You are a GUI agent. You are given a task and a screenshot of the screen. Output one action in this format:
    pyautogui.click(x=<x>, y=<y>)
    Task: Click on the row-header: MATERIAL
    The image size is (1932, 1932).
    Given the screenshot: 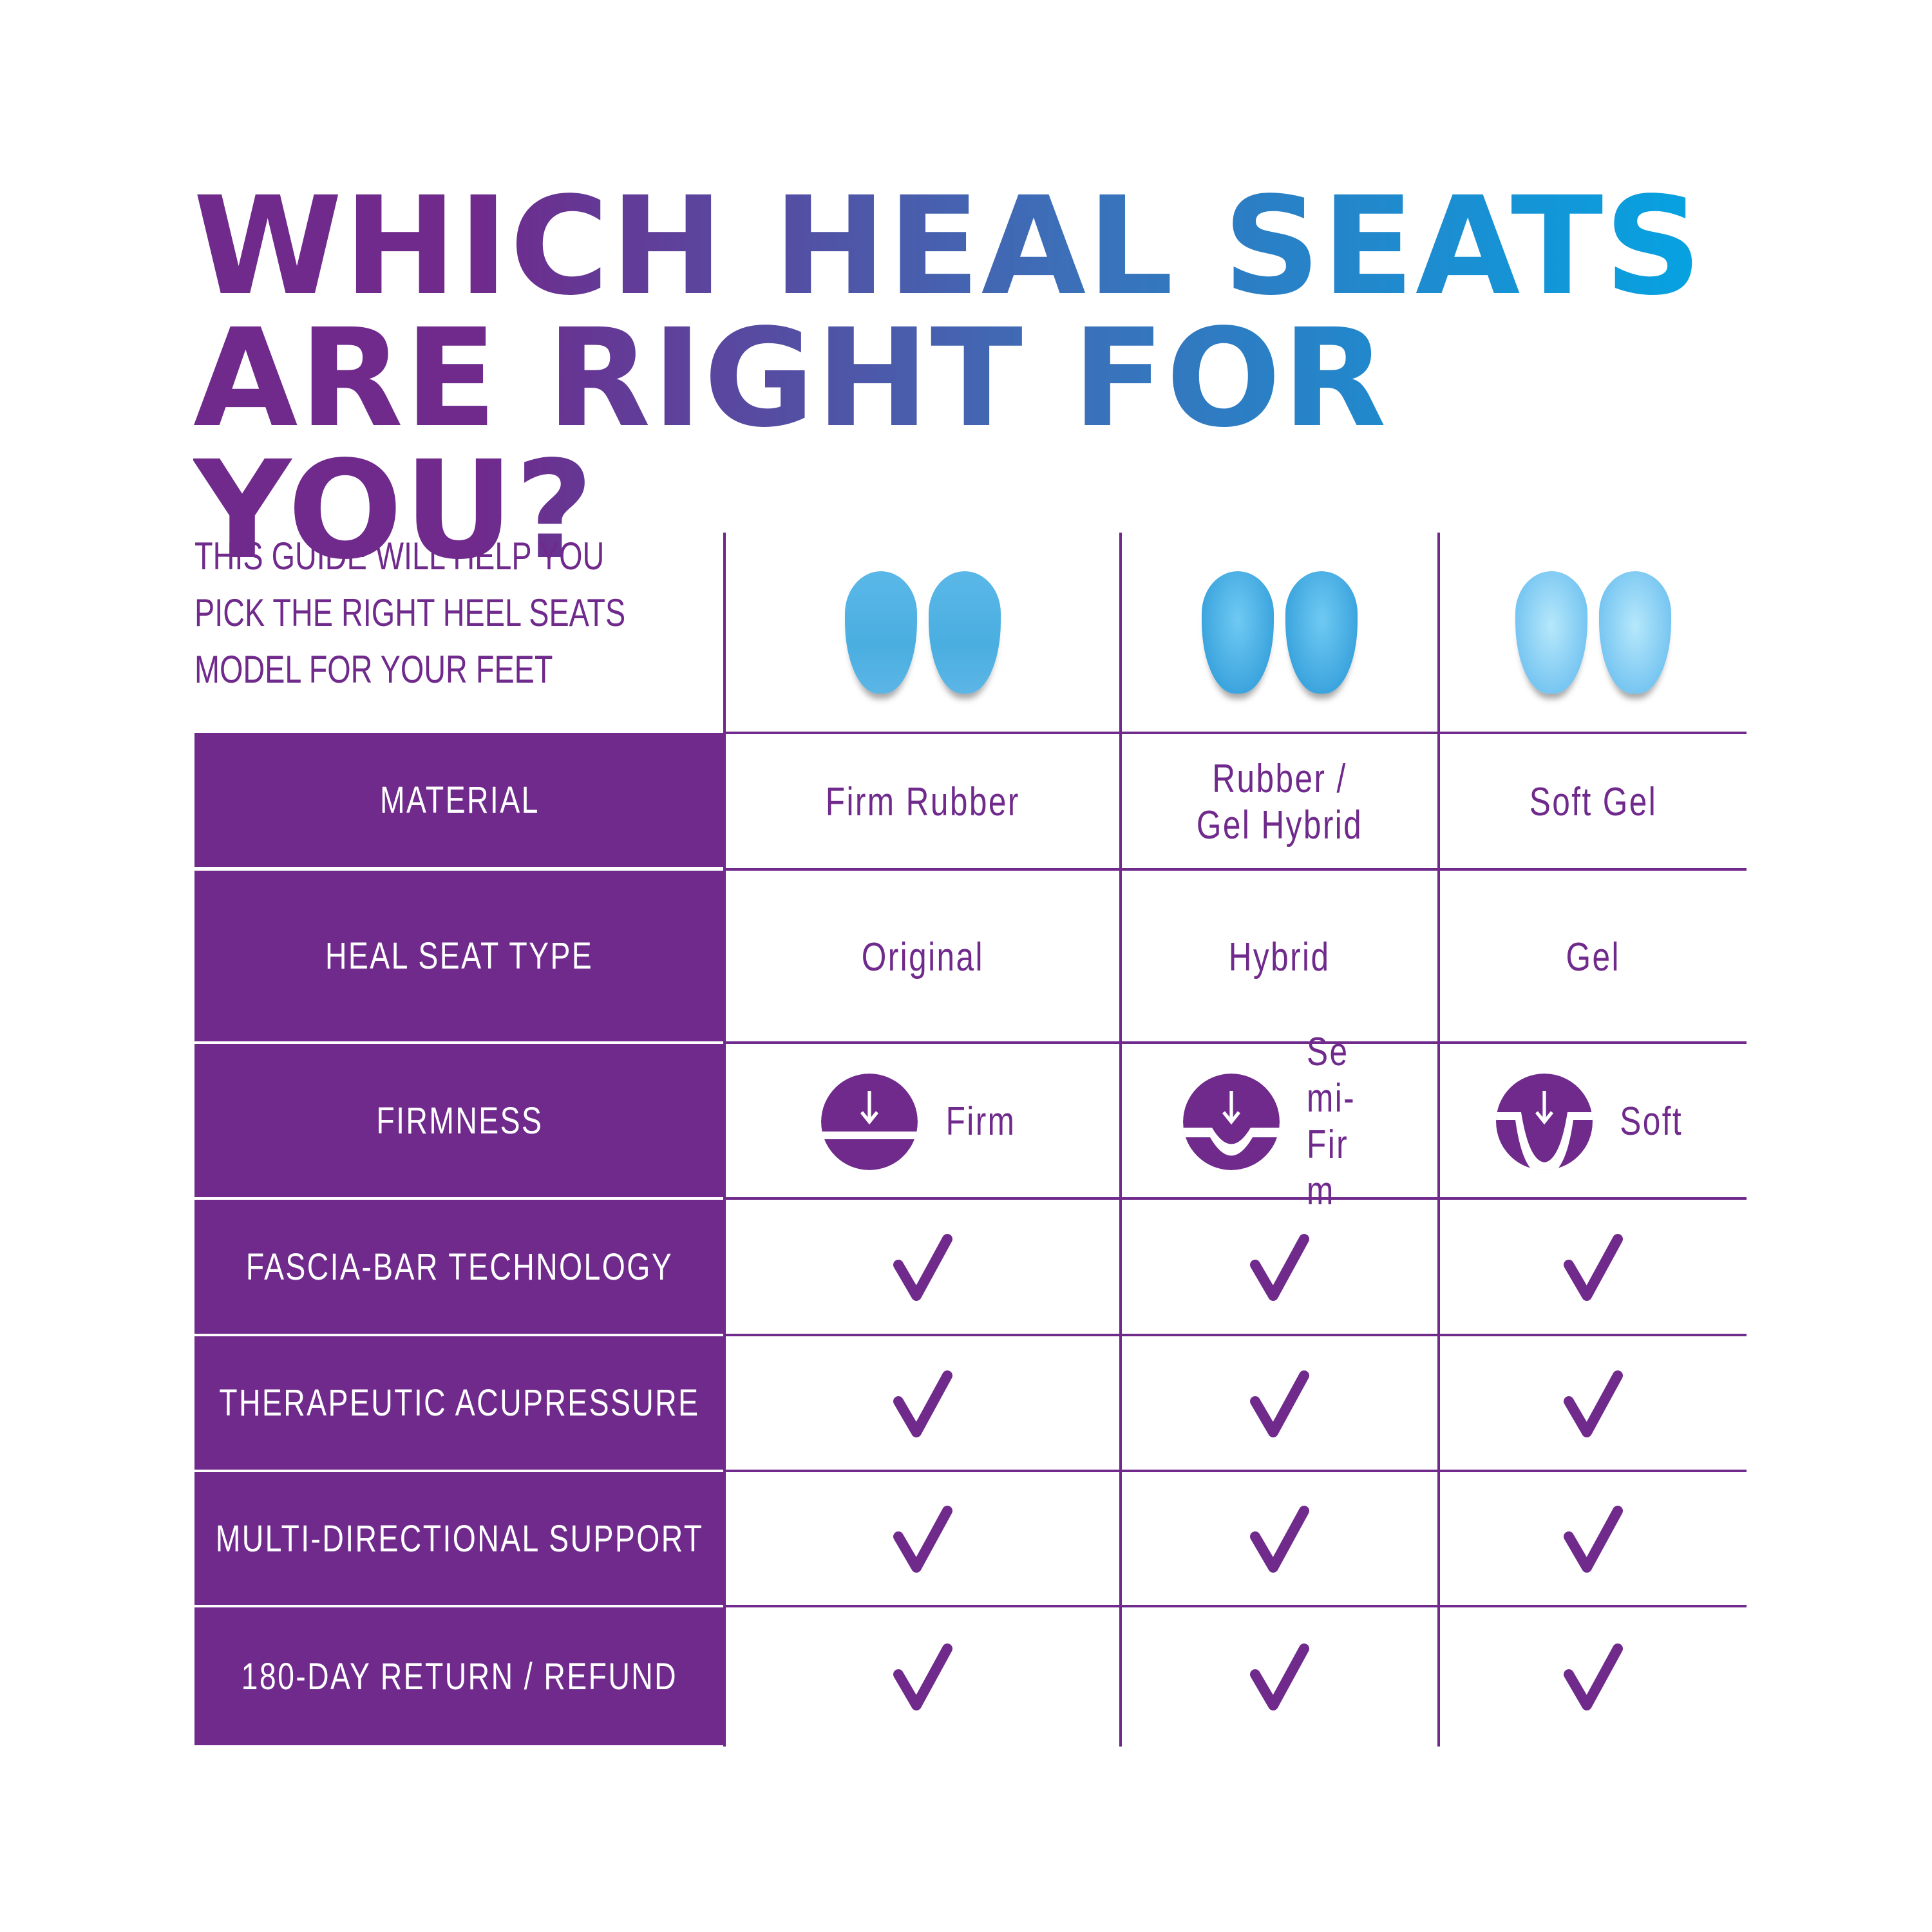 What is the action you would take?
    pyautogui.click(x=459, y=800)
    